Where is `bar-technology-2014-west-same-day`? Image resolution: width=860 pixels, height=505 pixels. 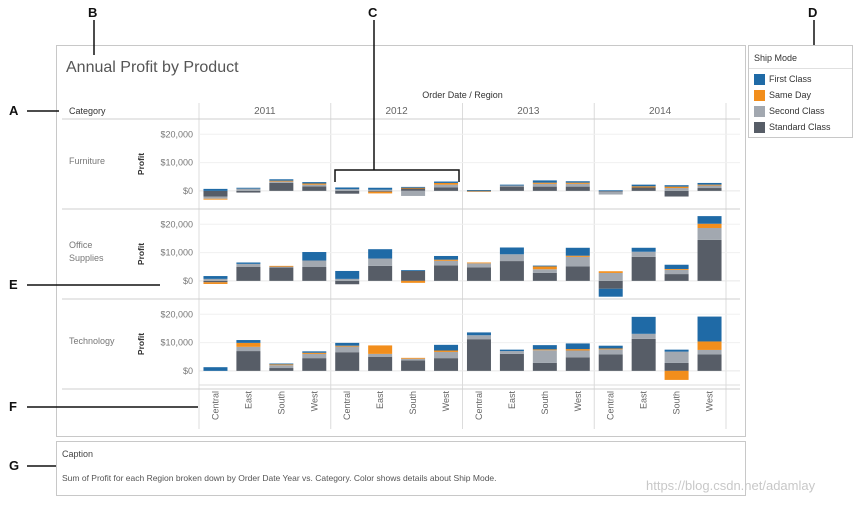 bar-technology-2014-west-same-day is located at coordinates (709, 345).